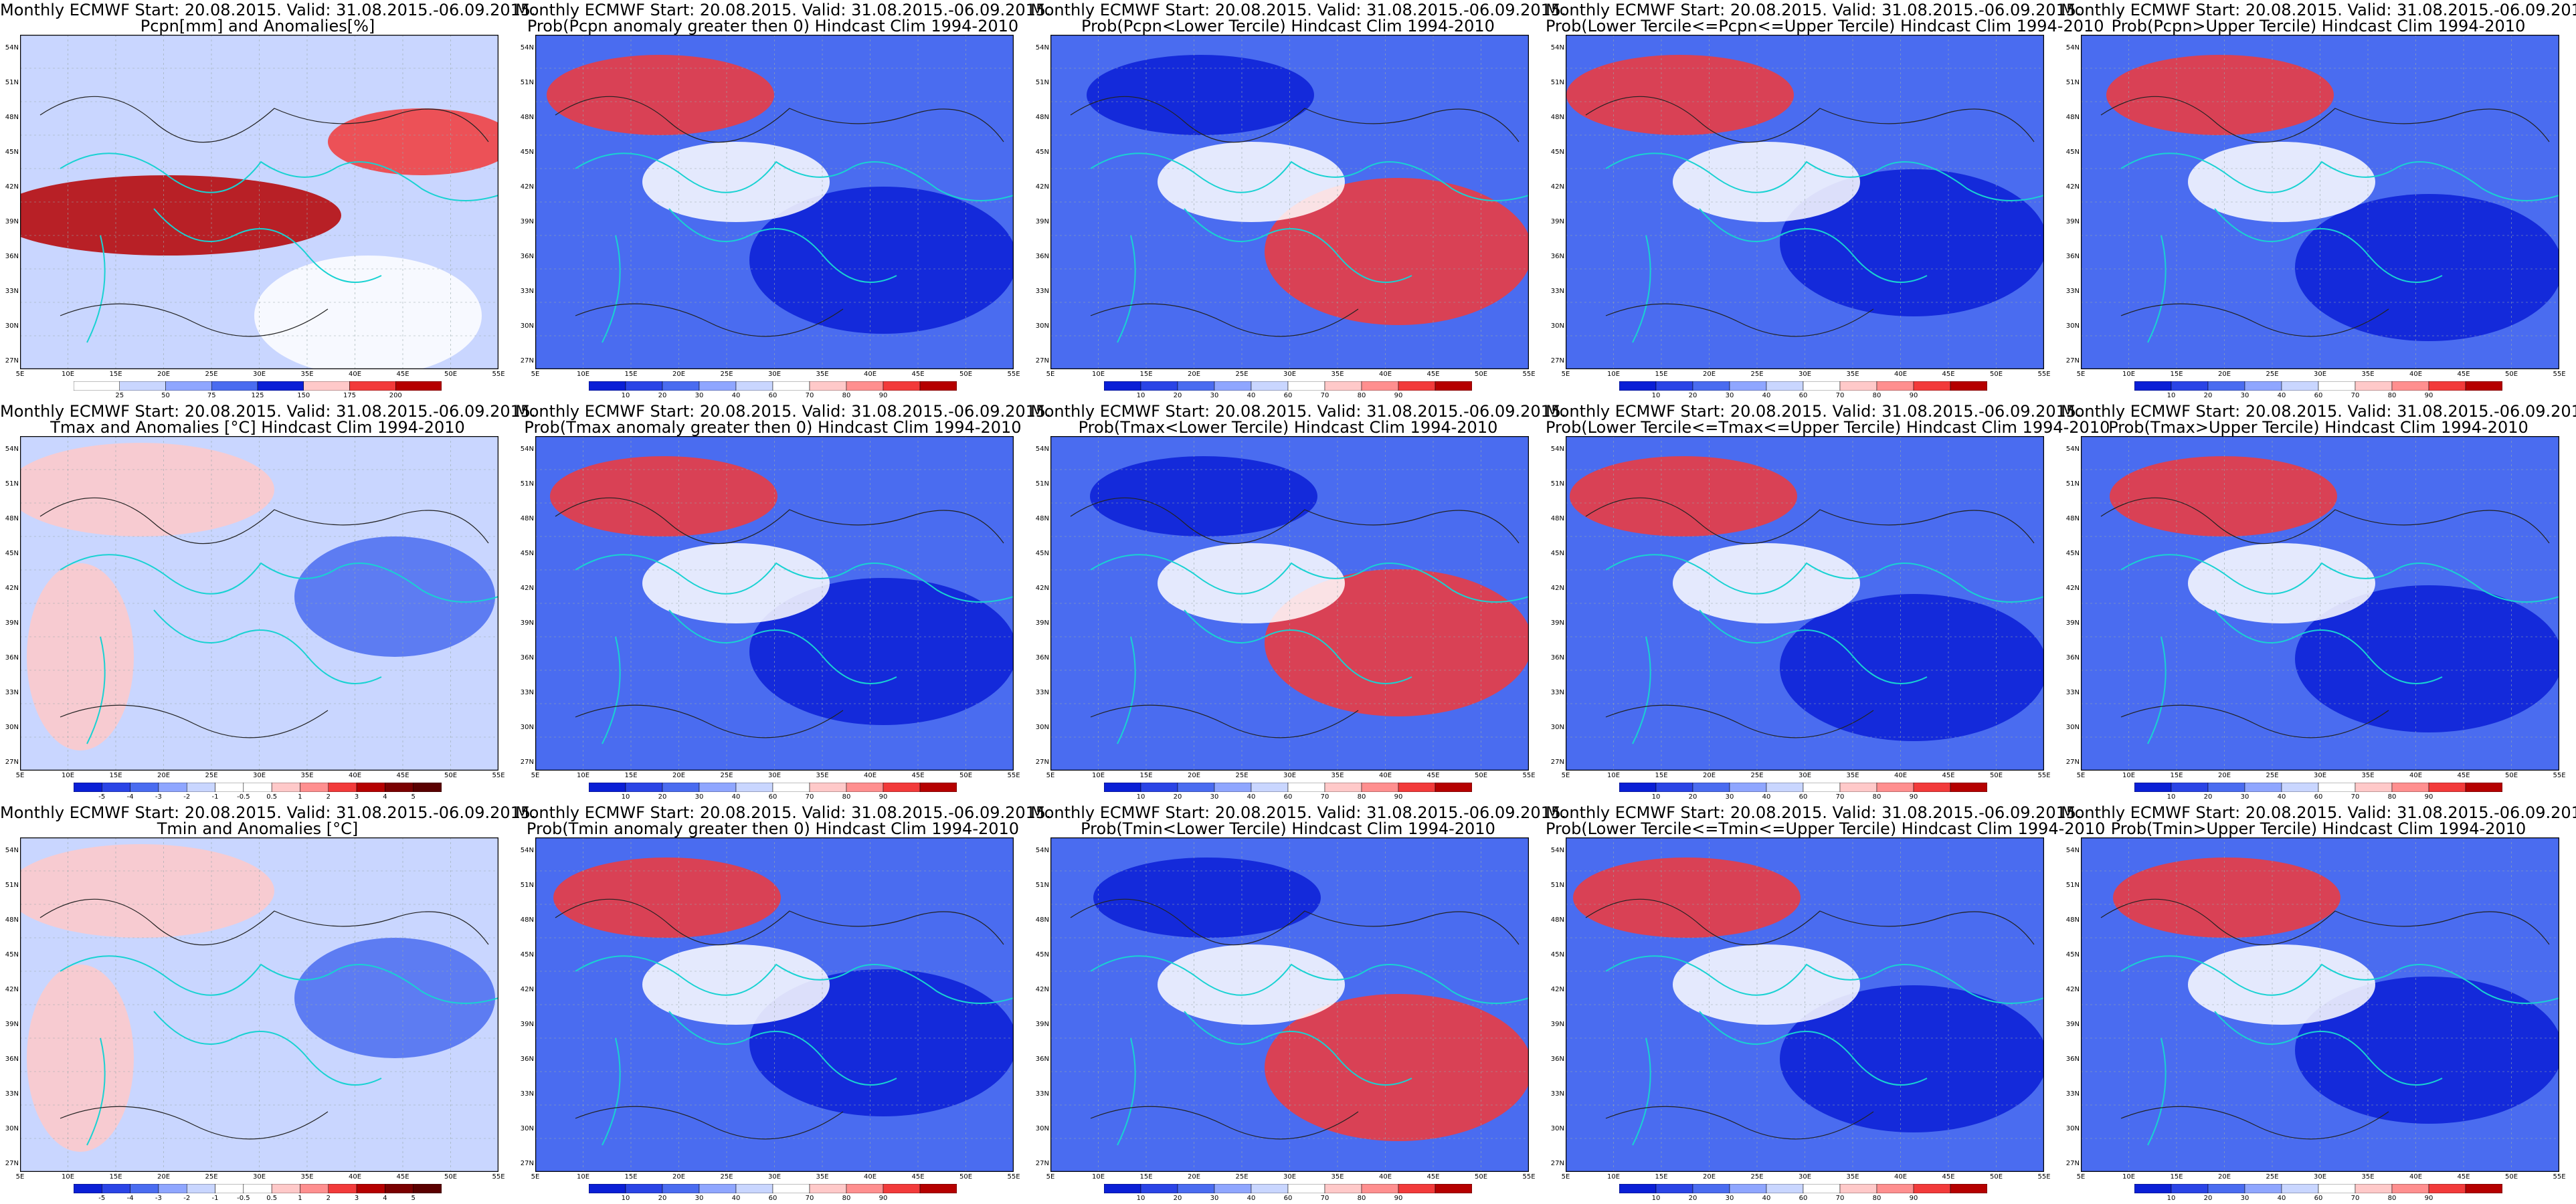 This screenshot has width=2576, height=1204. Describe the element at coordinates (2392, 797) in the screenshot. I see `colorbar-tick-label: 80` at that location.